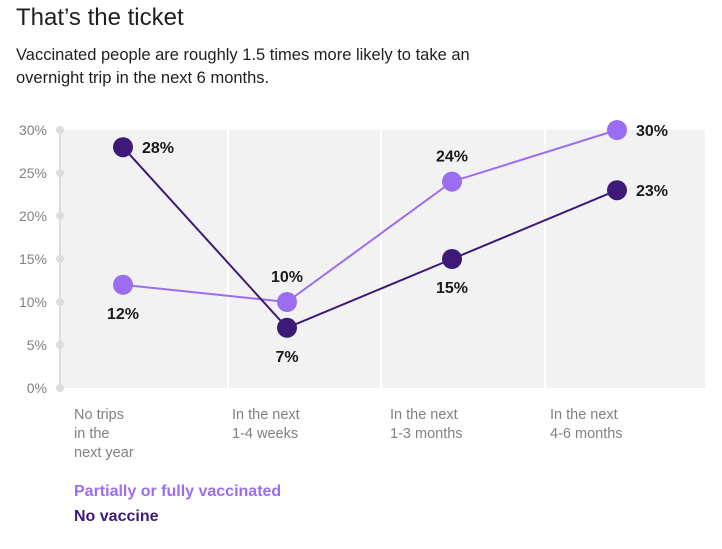 The height and width of the screenshot is (549, 722). What do you see at coordinates (652, 131) in the screenshot?
I see `data-label-0-3: 30%` at bounding box center [652, 131].